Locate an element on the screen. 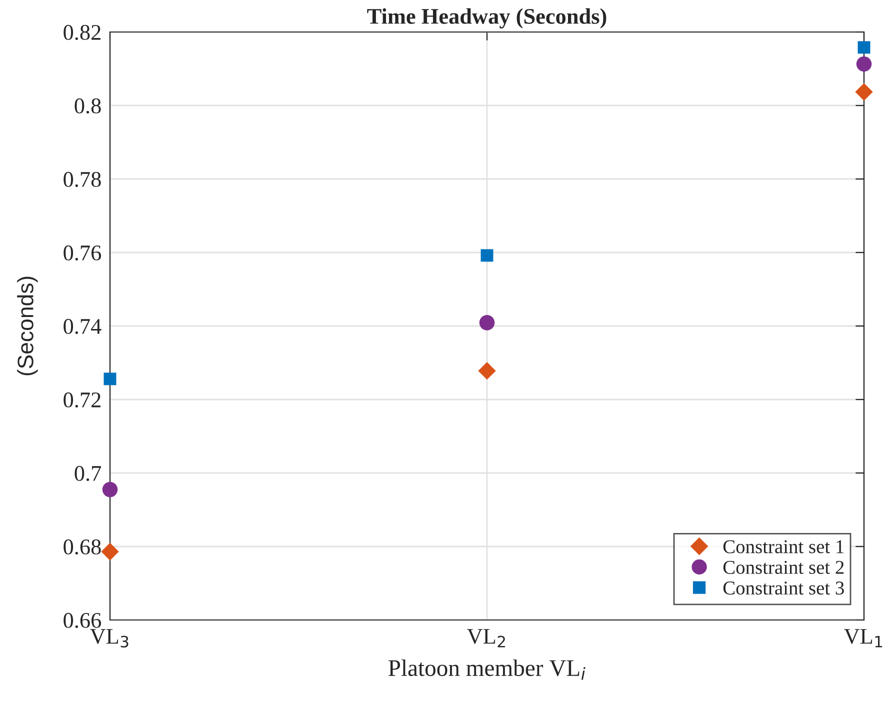  x-tick-label: VL$_{1}$ is located at coordinates (863, 638).